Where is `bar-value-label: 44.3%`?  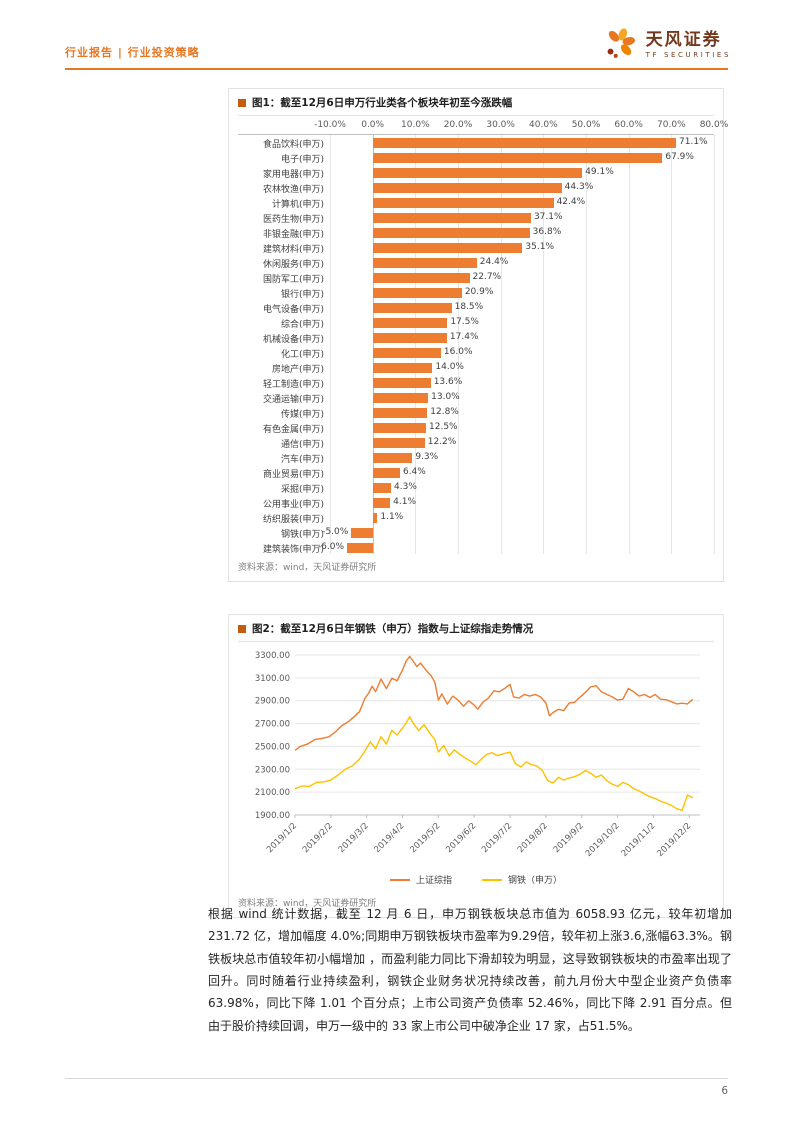
bar-value-label: 44.3% is located at coordinates (579, 187).